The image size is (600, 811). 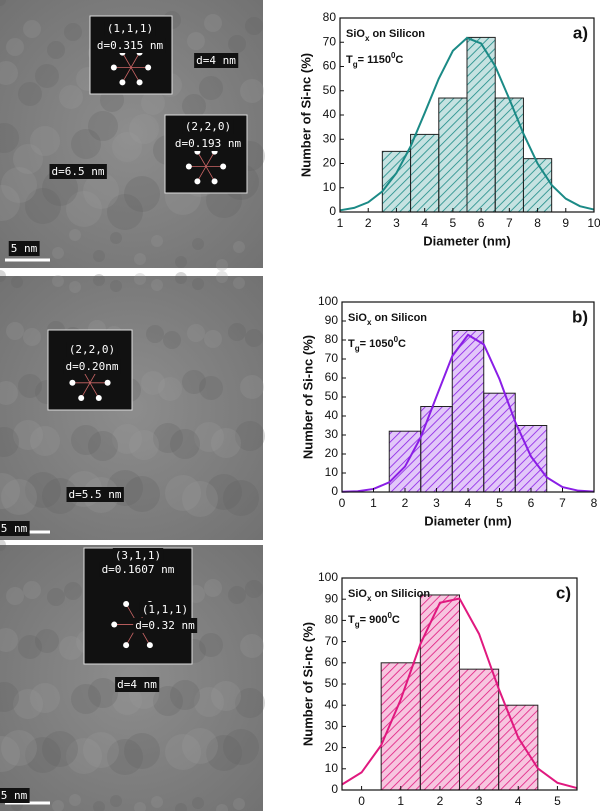 What do you see at coordinates (330, 66) in the screenshot?
I see `y-tick-label: 60` at bounding box center [330, 66].